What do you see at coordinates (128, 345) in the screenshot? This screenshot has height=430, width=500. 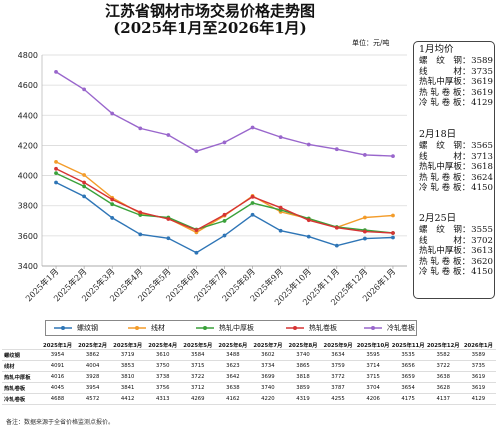 I see `table-column-header: 2025年3月` at bounding box center [128, 345].